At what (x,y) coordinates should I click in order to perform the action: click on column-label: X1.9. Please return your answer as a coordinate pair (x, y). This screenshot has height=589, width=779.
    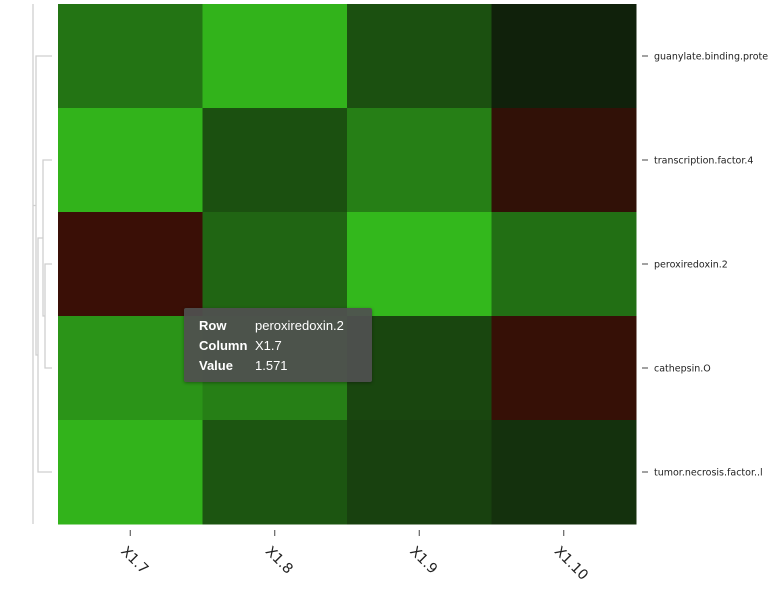
    Looking at the image, I should click on (423, 561).